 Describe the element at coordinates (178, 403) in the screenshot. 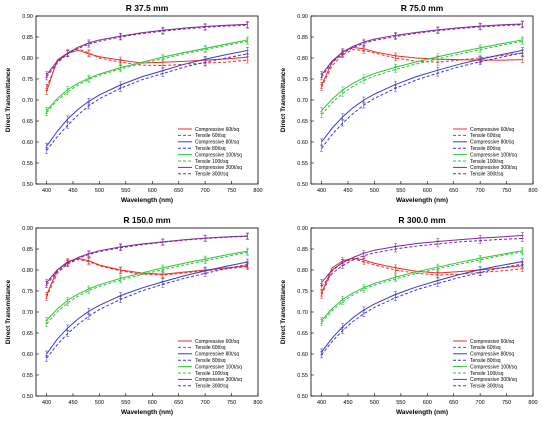

I see `x-tick-label: 650` at that location.